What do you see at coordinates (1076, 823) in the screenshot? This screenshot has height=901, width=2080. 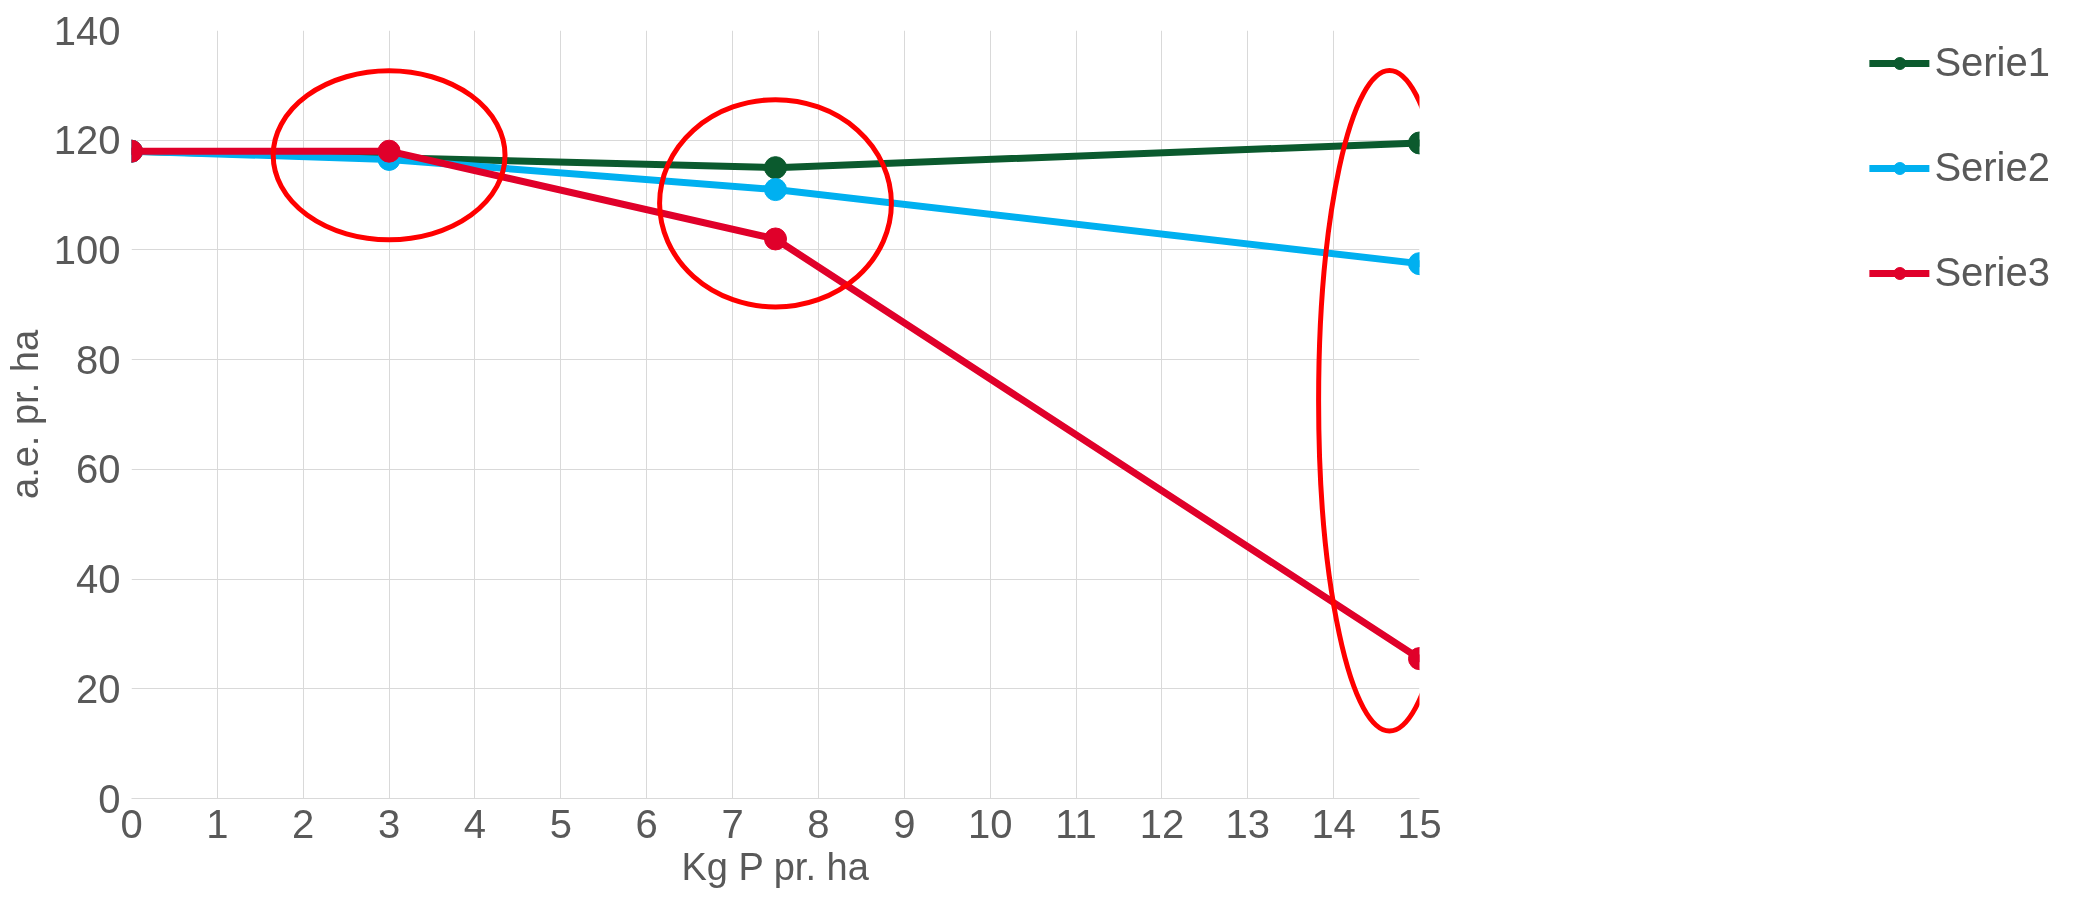 I see `x-tick-label: 11` at bounding box center [1076, 823].